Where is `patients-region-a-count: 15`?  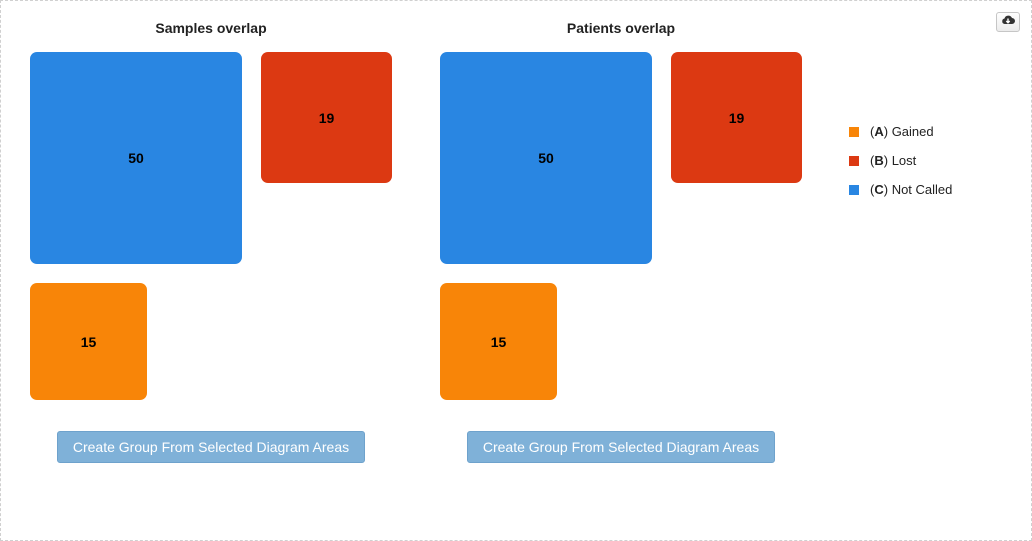 patients-region-a-count: 15 is located at coordinates (498, 341).